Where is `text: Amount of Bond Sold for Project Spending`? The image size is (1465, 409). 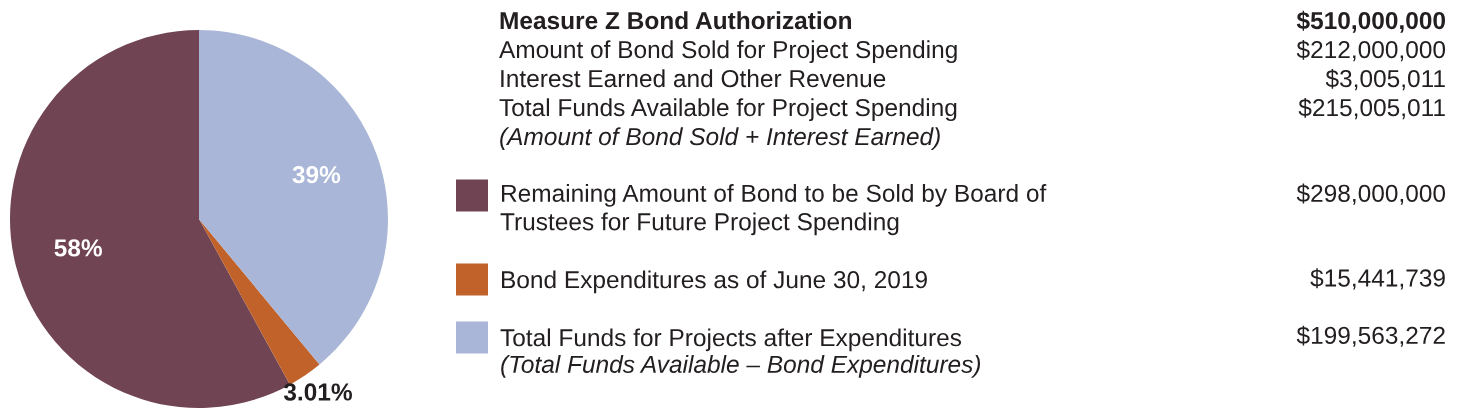
text: Amount of Bond Sold for Project Spending is located at coordinates (728, 52).